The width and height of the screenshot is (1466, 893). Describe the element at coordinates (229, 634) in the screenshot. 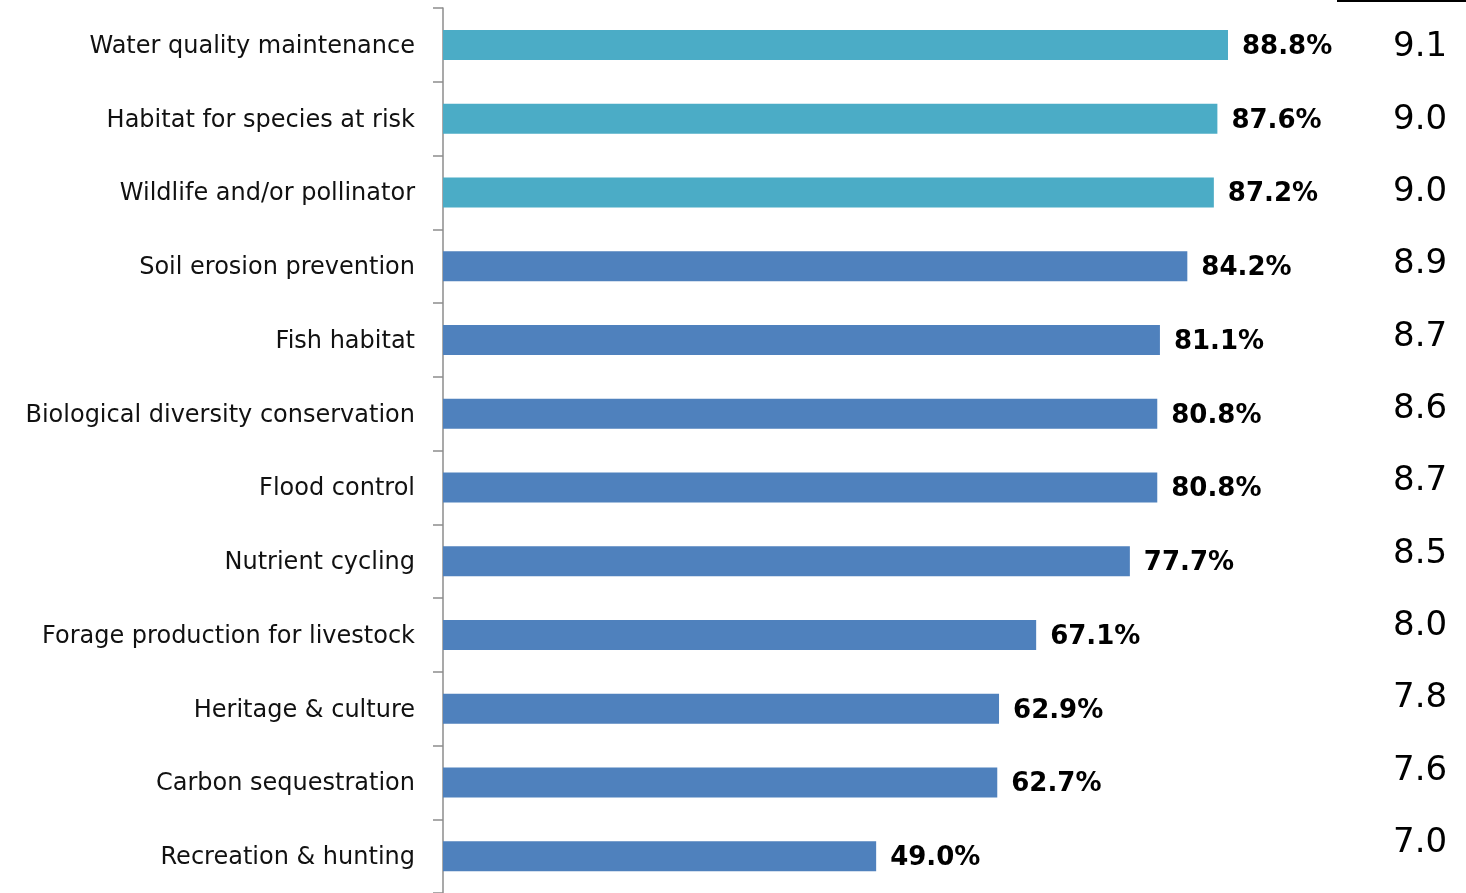

I see `y-tick-label: Forage production for livestock` at that location.